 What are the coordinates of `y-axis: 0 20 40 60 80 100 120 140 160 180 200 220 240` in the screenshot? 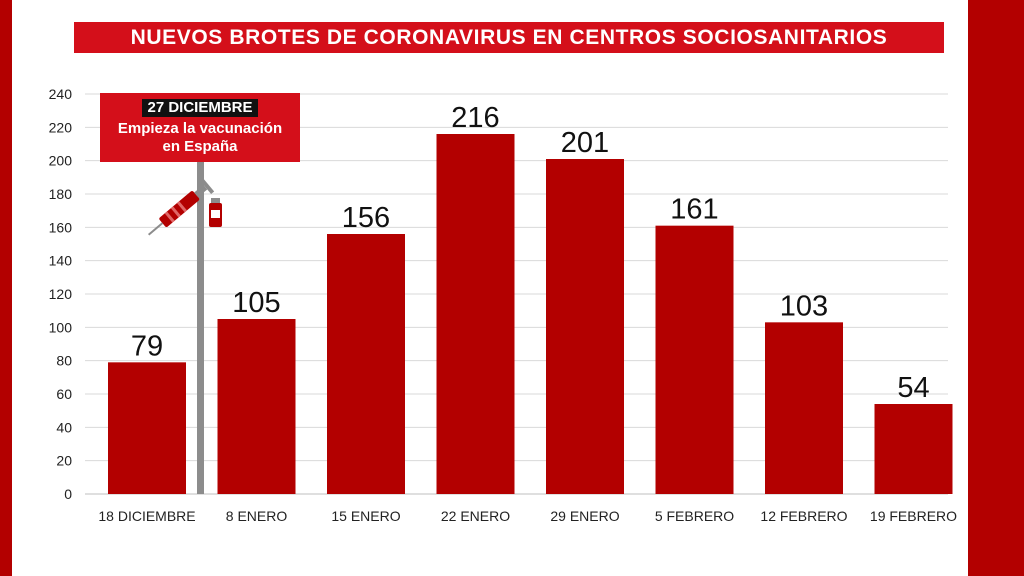 It's located at (61, 294).